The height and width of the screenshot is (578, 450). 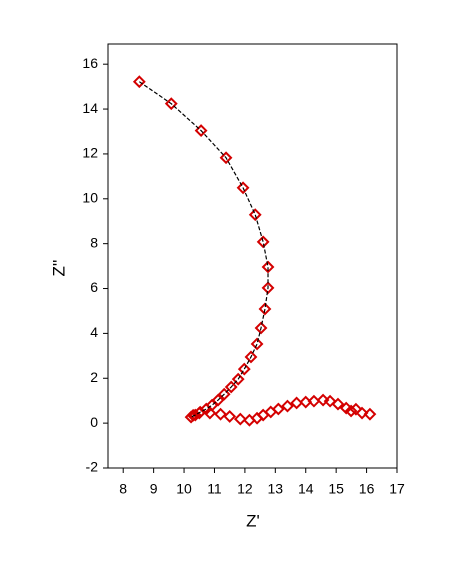 I want to click on y-tick-label: 14, so click(x=90, y=108).